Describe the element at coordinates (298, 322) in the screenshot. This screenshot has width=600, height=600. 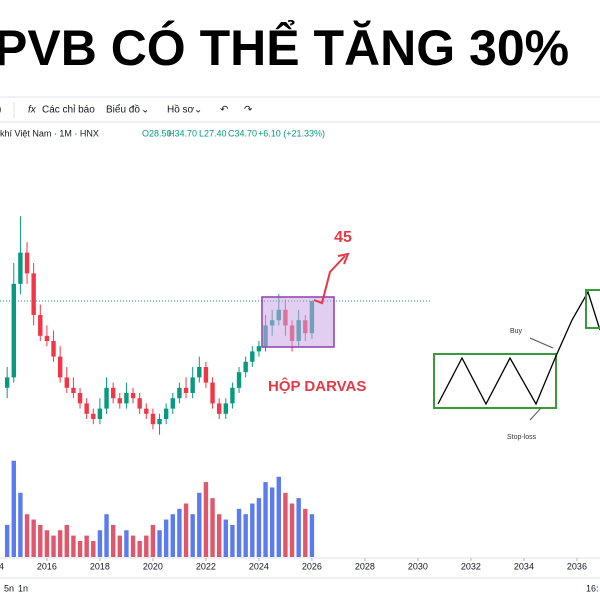
I see `darvas-box` at that location.